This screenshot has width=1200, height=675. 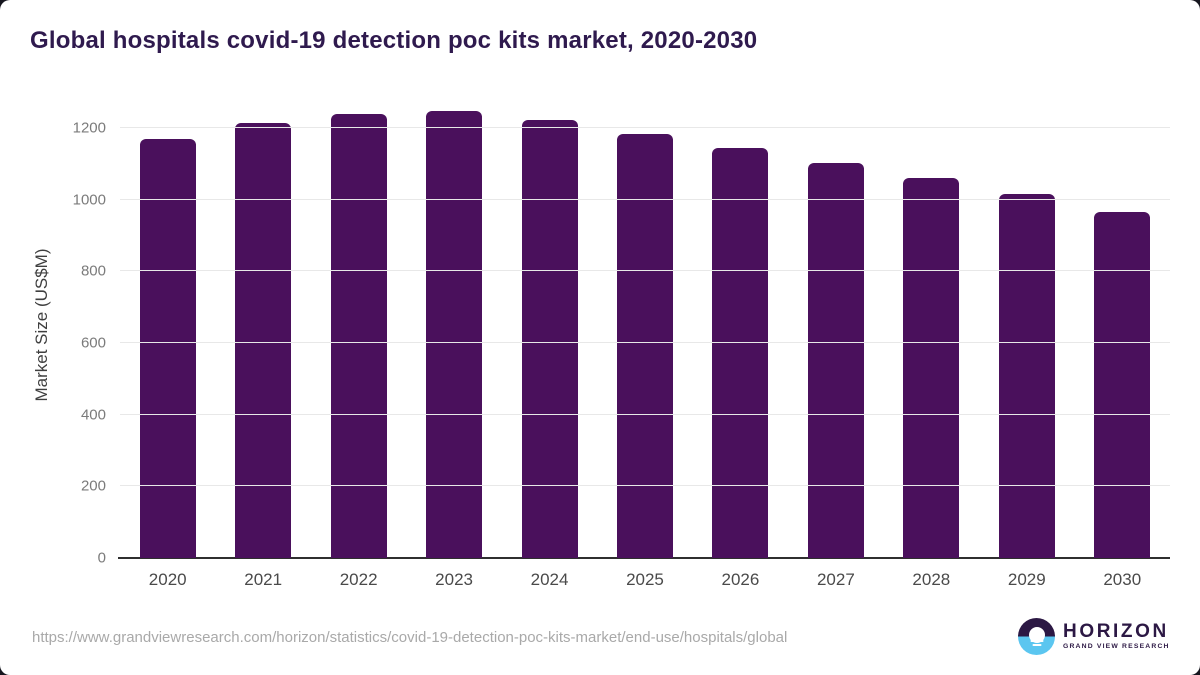 What do you see at coordinates (1026, 579) in the screenshot?
I see `x-tick-label-2029: 2029` at bounding box center [1026, 579].